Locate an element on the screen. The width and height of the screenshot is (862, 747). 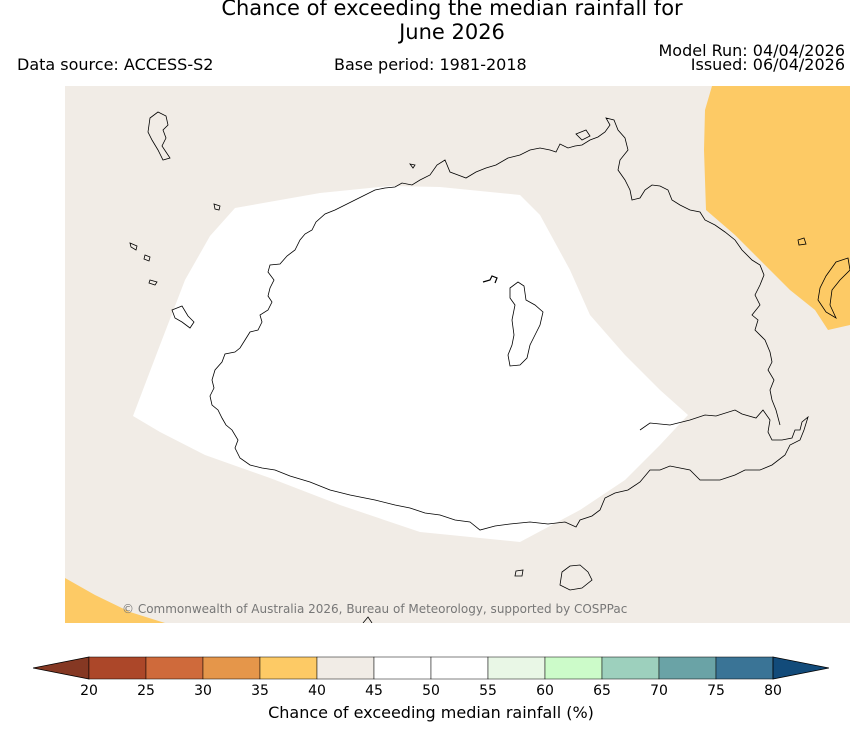
south-island is located at coordinates (576, 577).